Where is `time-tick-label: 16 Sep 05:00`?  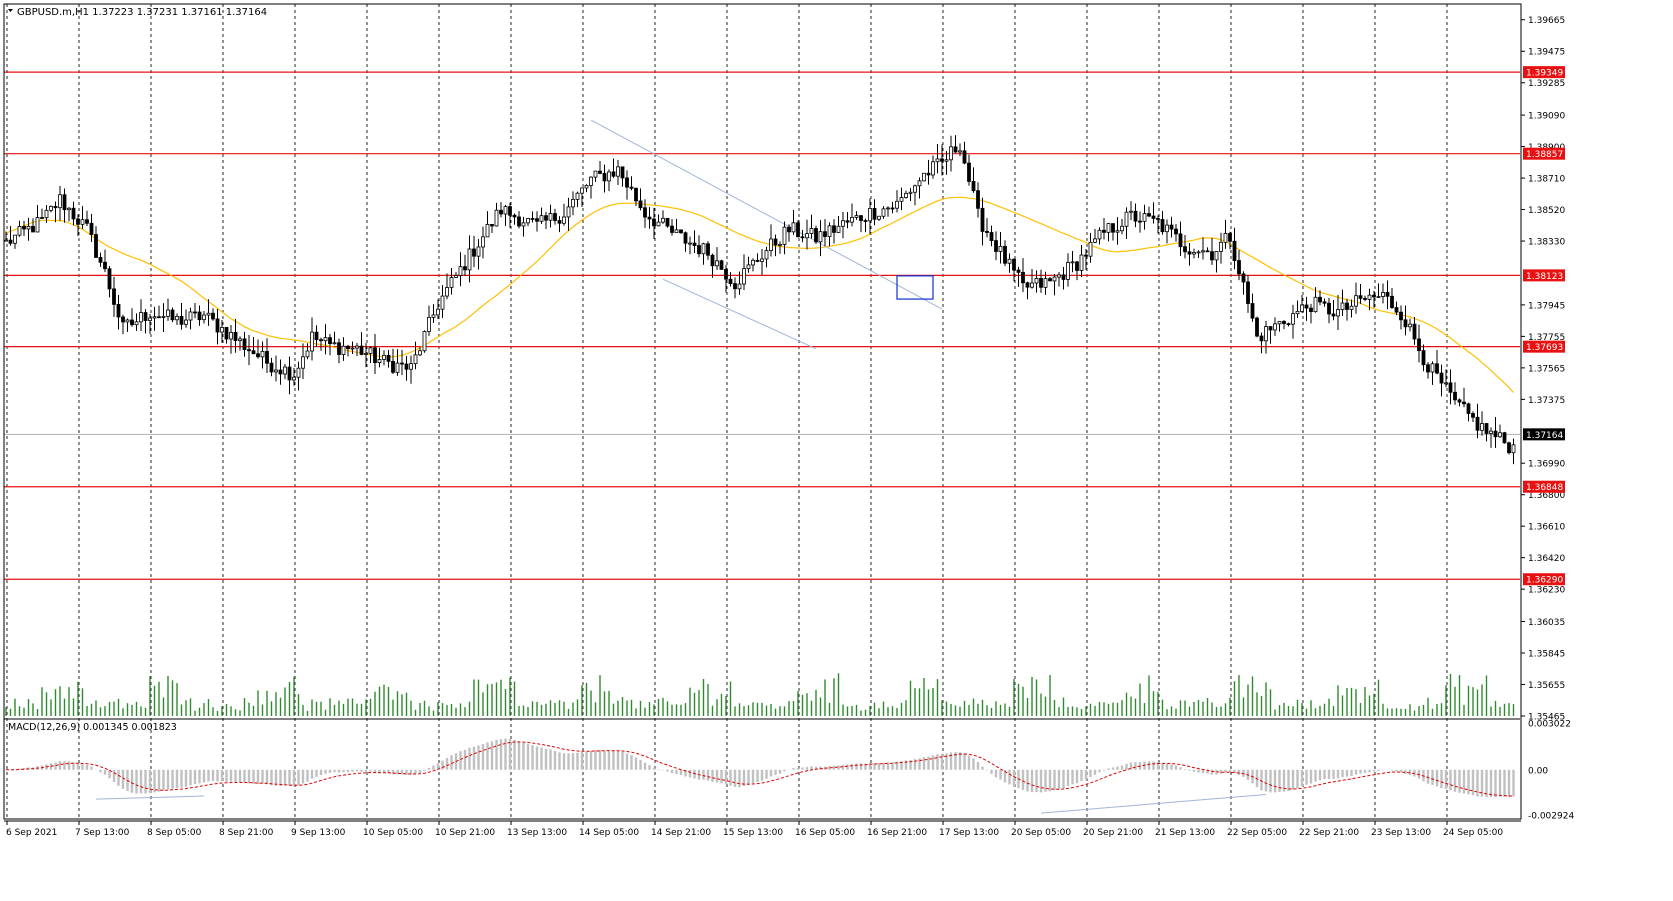 time-tick-label: 16 Sep 05:00 is located at coordinates (825, 833).